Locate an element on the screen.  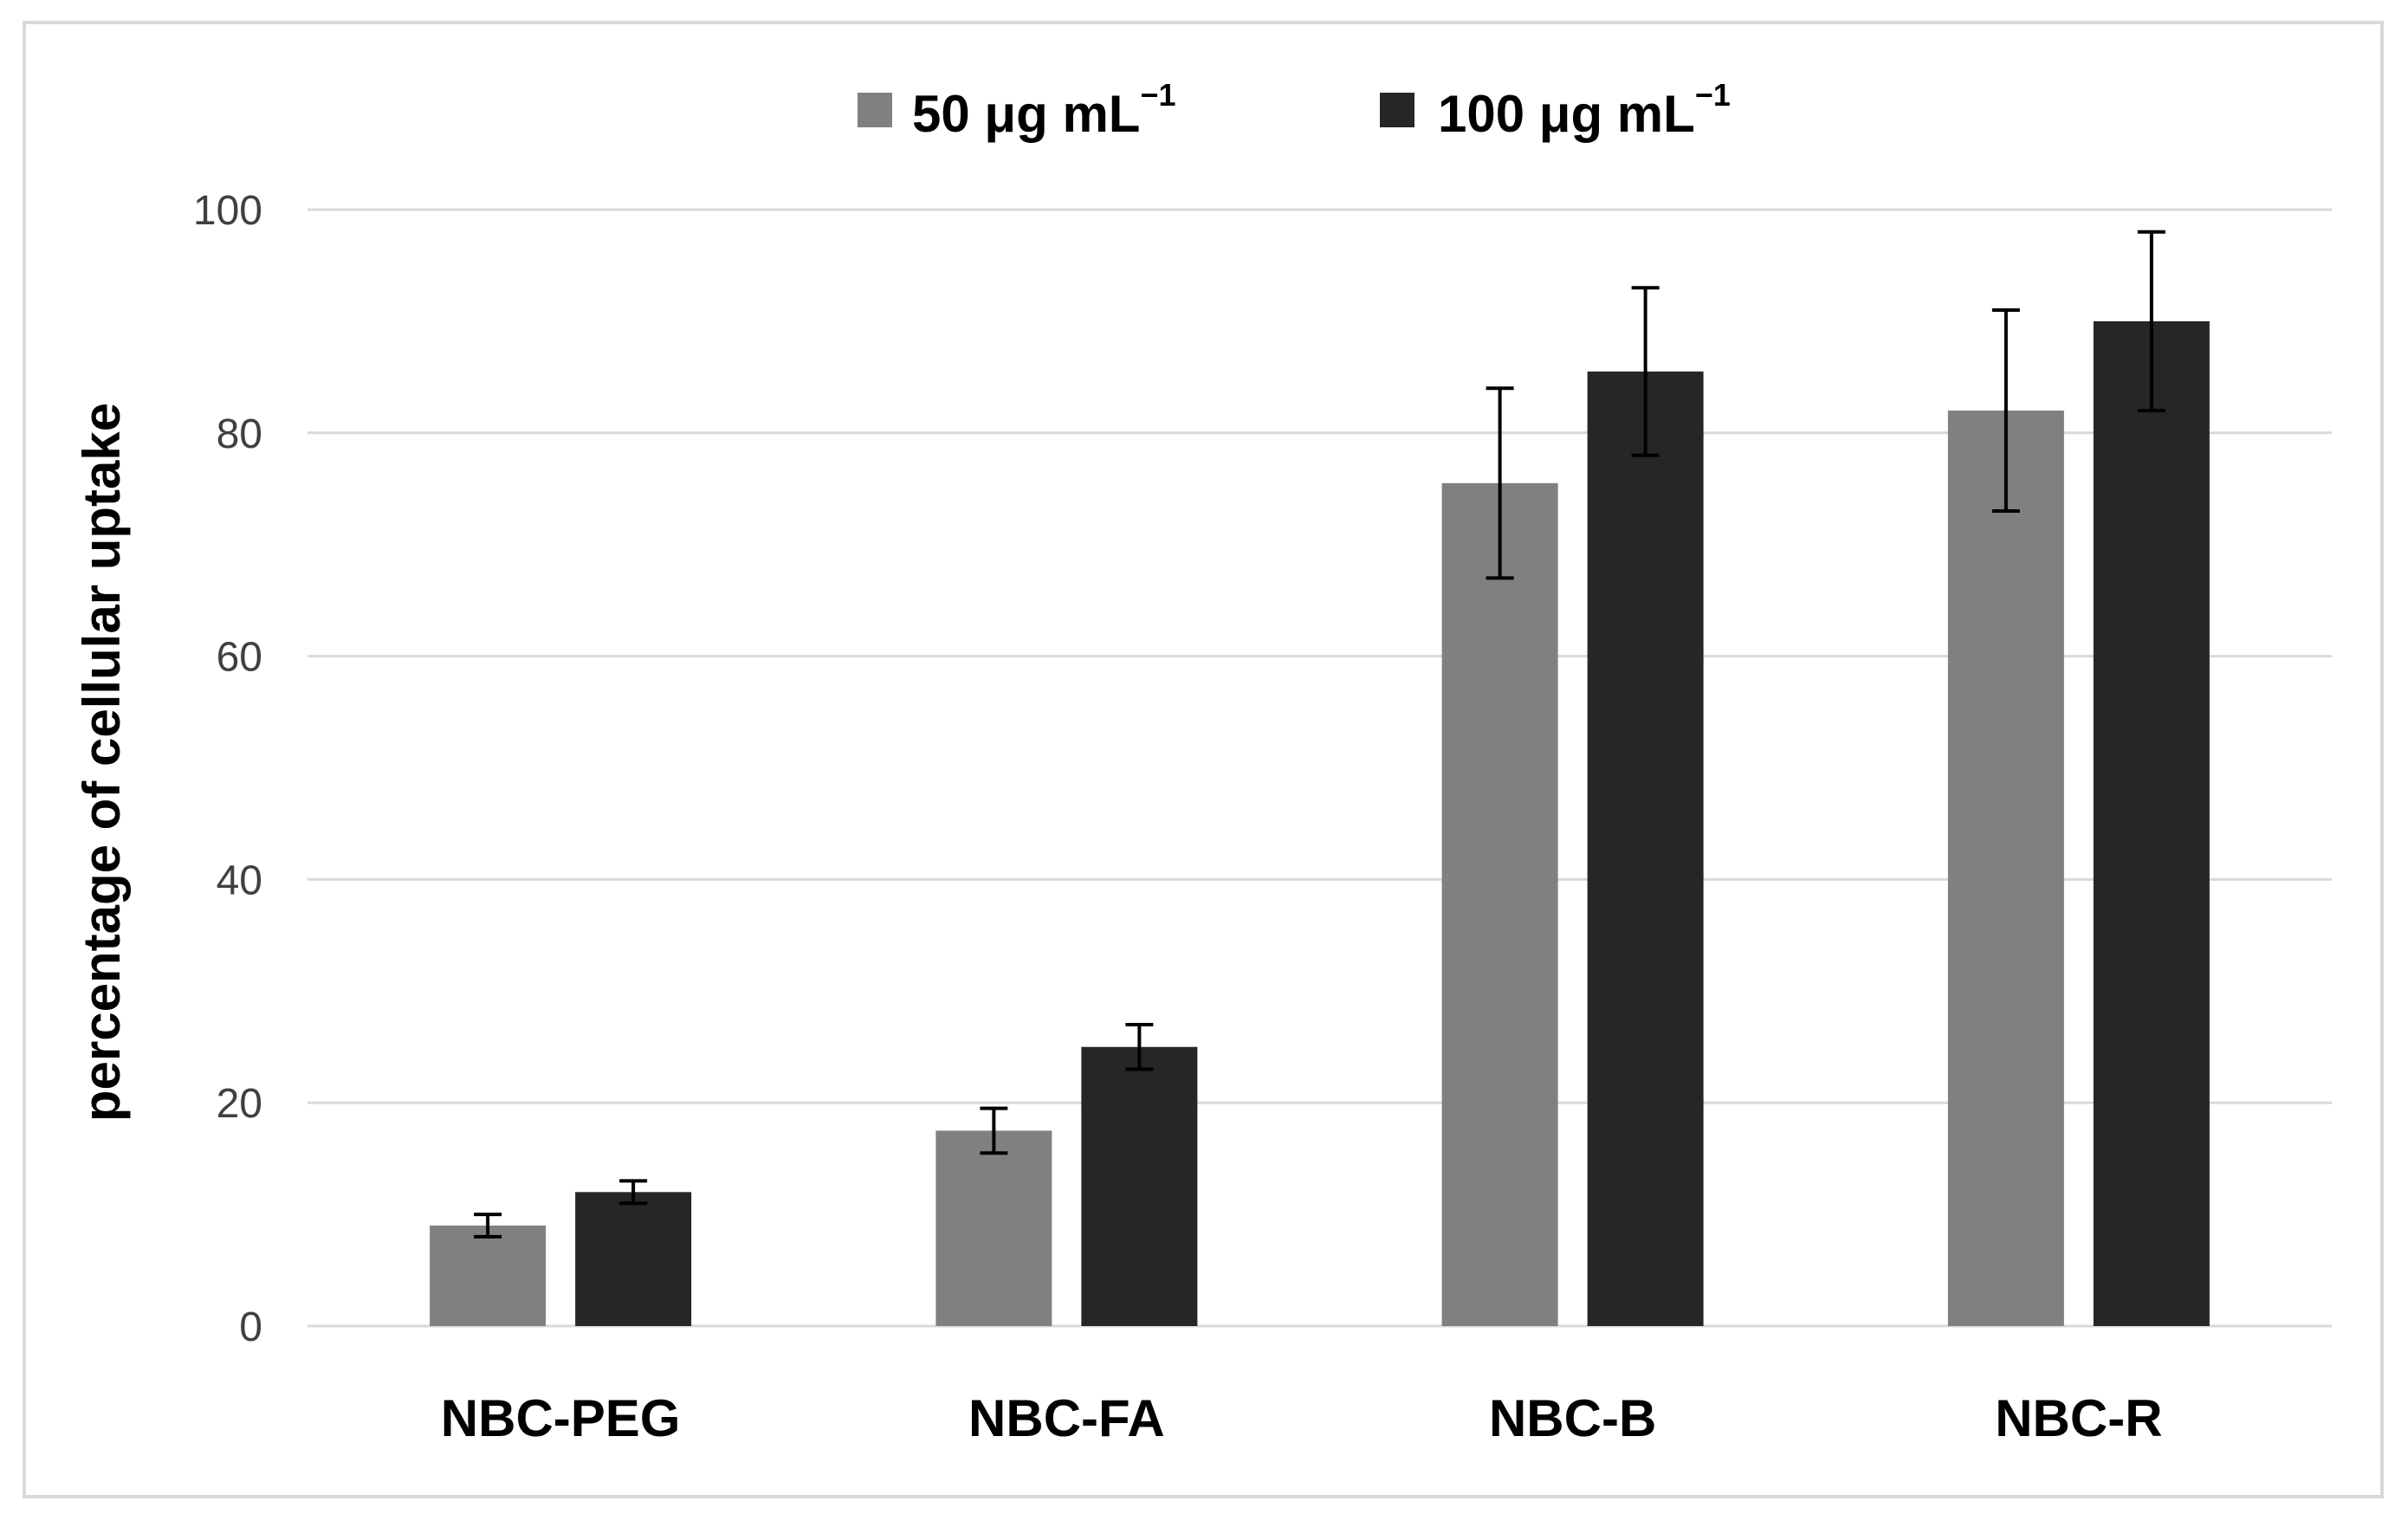
y-tick-label-60: 60 is located at coordinates (239, 658).